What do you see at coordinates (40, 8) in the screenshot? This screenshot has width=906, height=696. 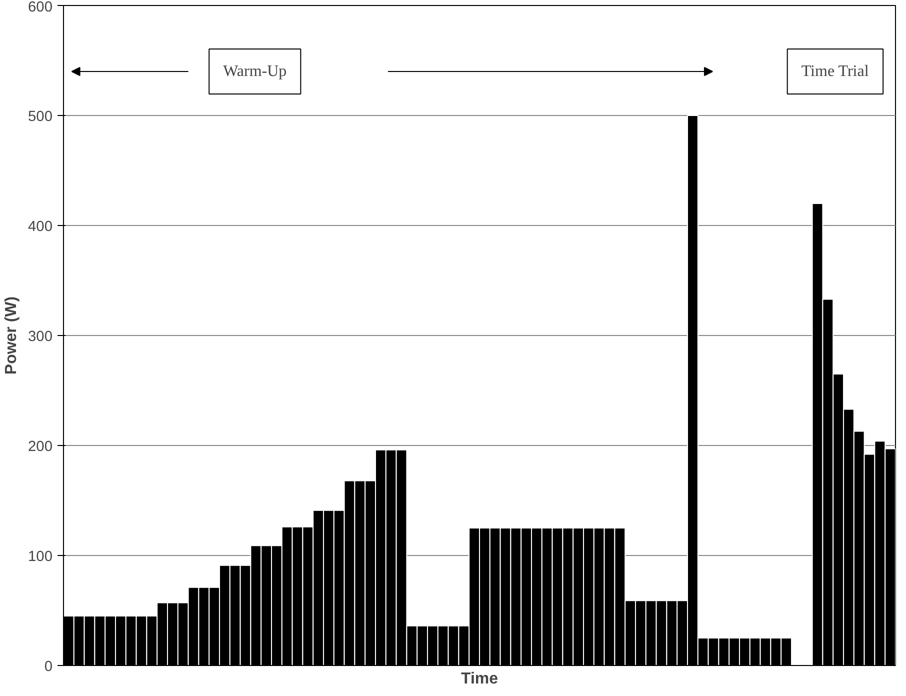 I see `y-tick-label: 600` at bounding box center [40, 8].